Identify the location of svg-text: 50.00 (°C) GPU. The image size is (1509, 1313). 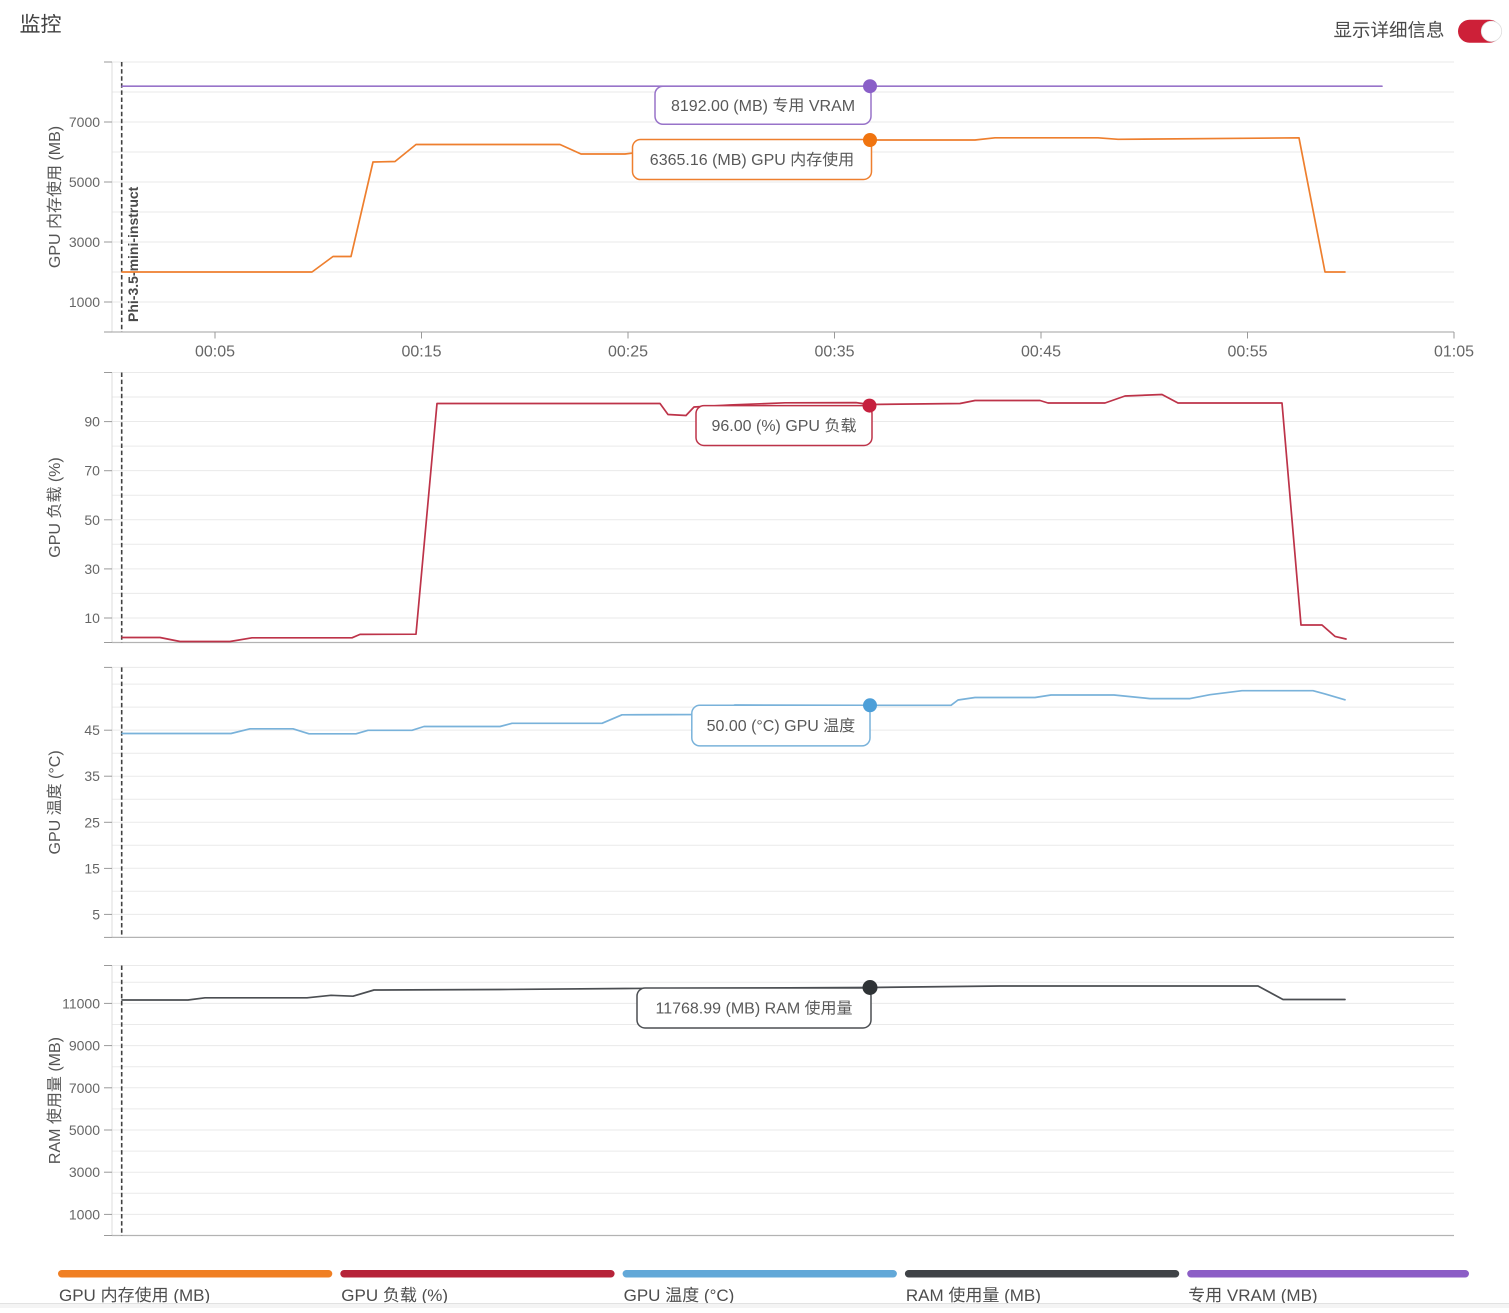
(765, 726).